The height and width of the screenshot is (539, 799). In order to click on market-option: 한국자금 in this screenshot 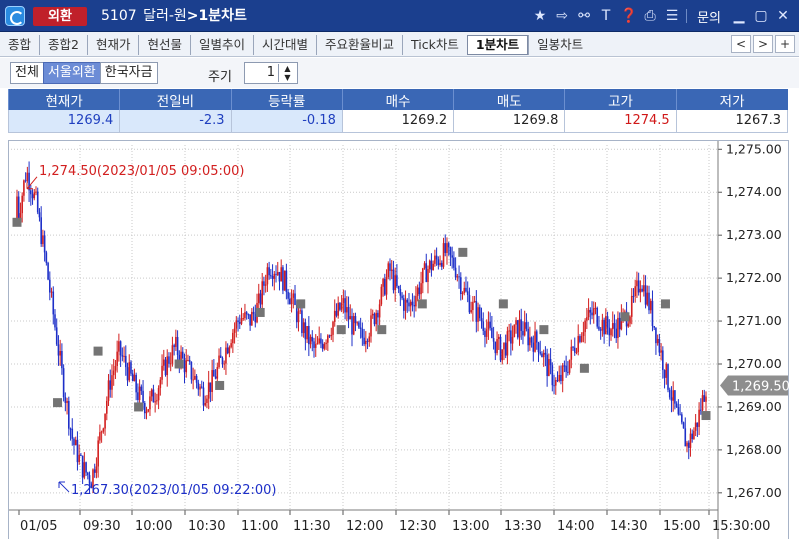, I will do `click(128, 73)`.